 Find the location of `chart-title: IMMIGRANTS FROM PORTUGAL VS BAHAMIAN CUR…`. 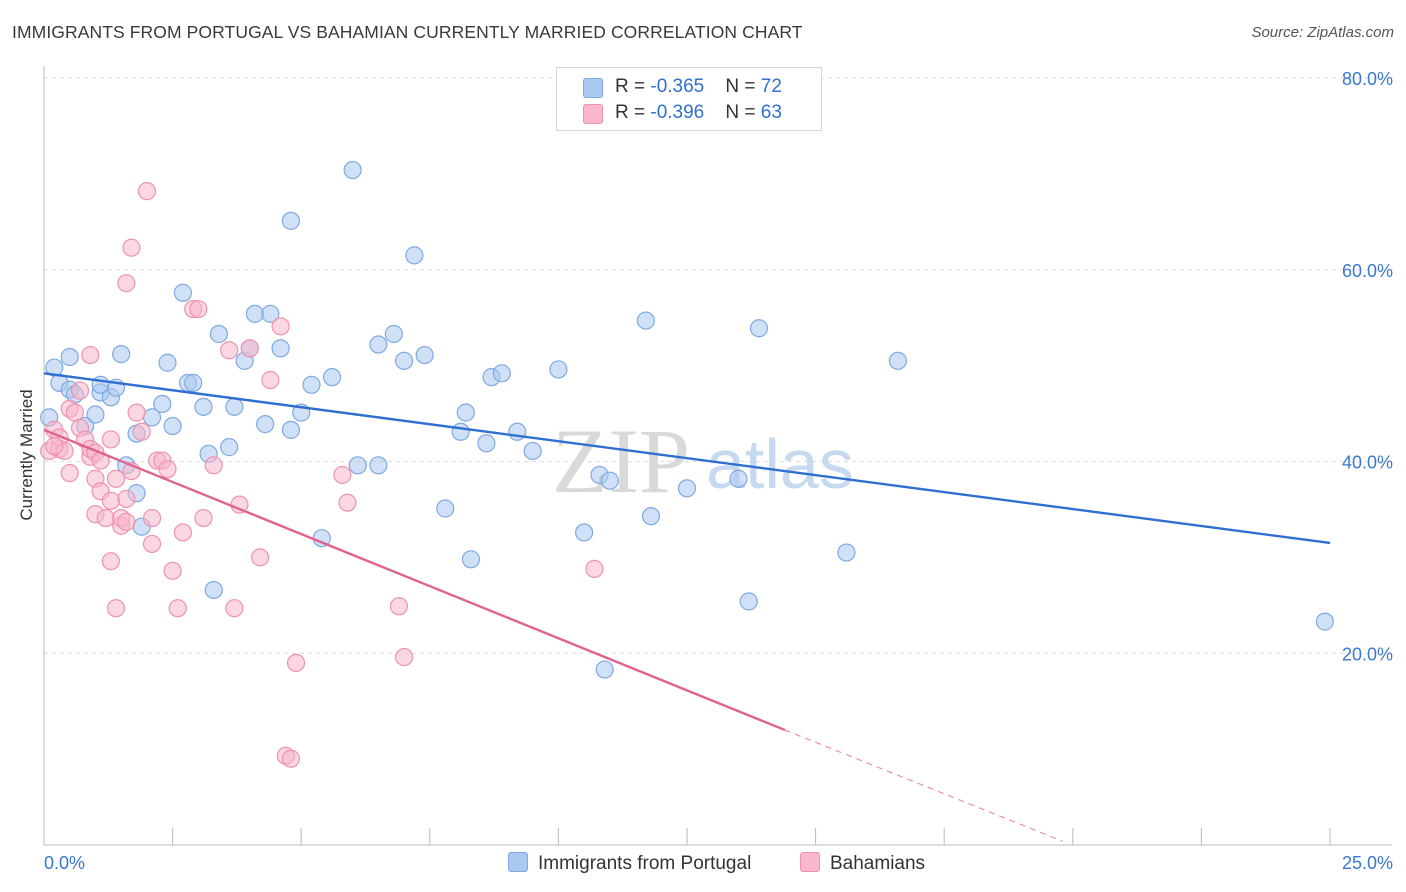

chart-title: IMMIGRANTS FROM PORTUGAL VS BAHAMIAN CUR… is located at coordinates (407, 32).